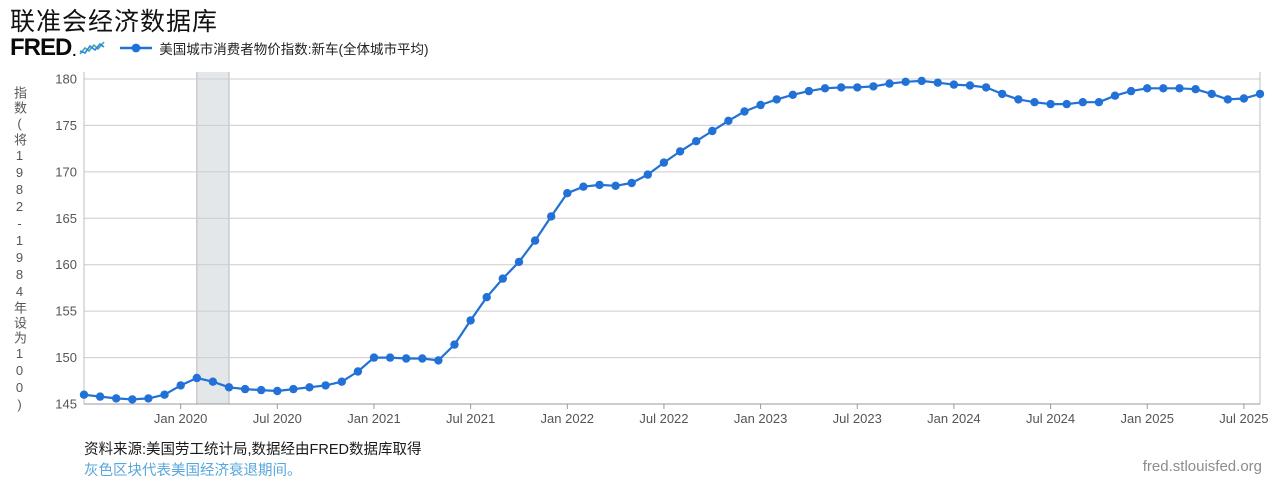 The height and width of the screenshot is (494, 1280). Describe the element at coordinates (181, 418) in the screenshot. I see `x-tick-label: Jan 2020` at that location.